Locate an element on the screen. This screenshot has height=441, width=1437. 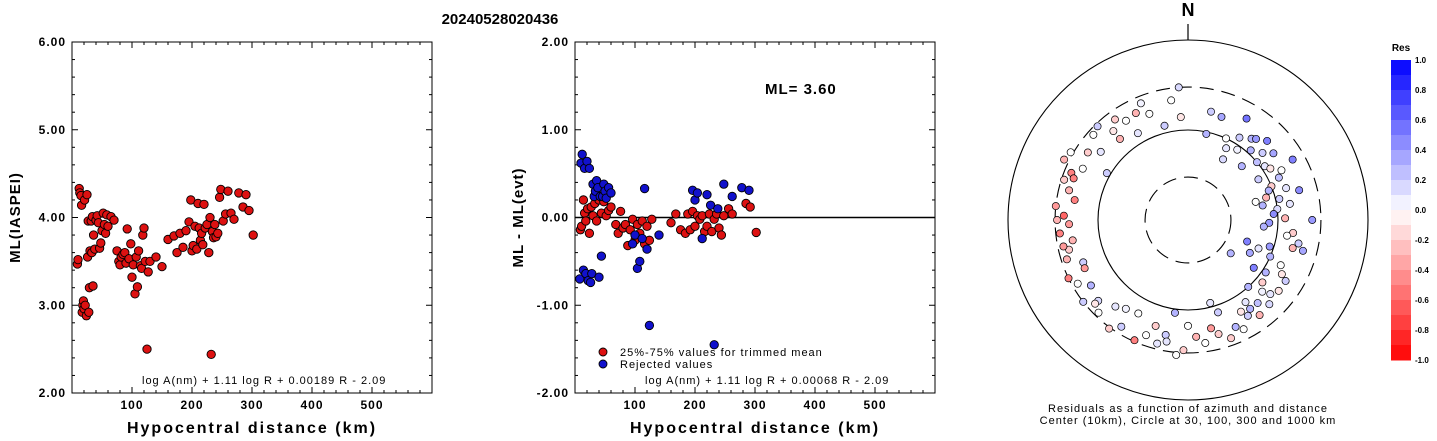
x-tick-label: 100 is located at coordinates (131, 405).